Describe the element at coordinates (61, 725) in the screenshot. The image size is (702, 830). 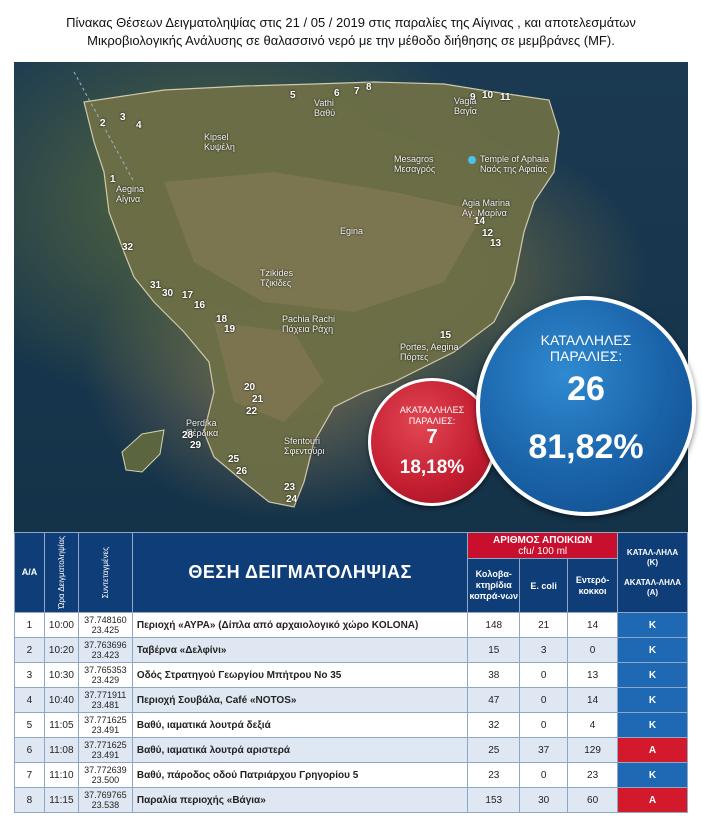
I see `row-time: 11:05` at that location.